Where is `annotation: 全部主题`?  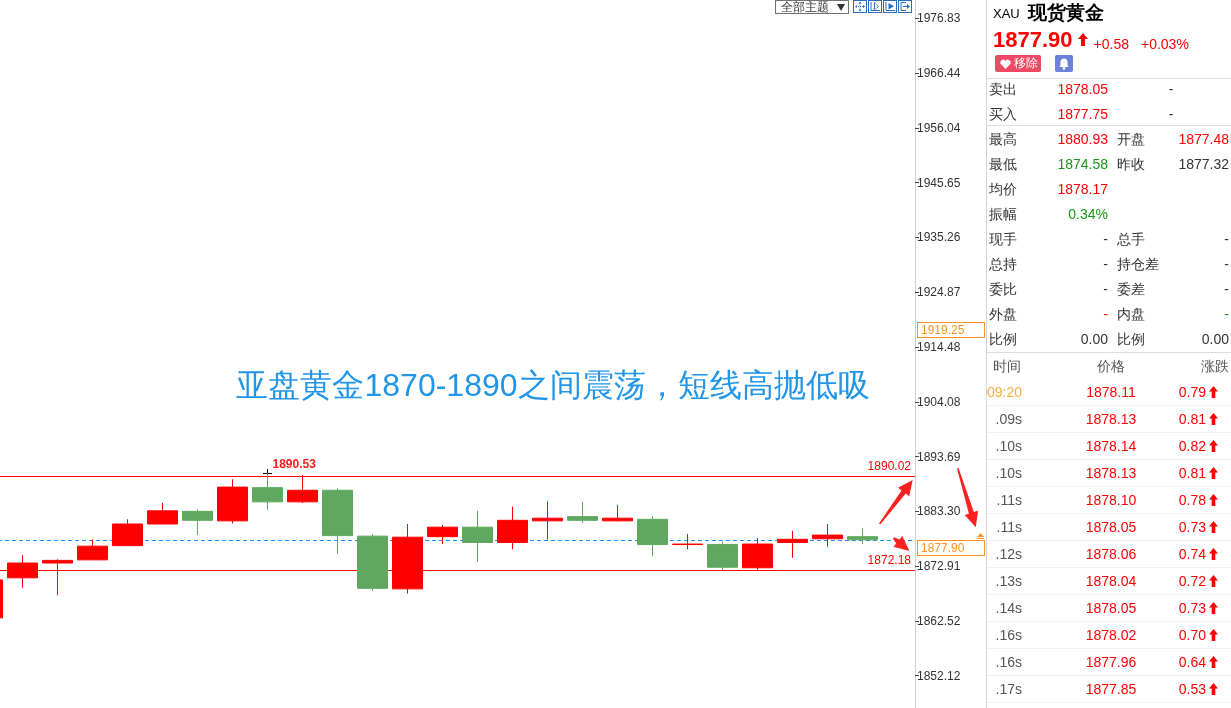 annotation: 全部主题 is located at coordinates (805, 7).